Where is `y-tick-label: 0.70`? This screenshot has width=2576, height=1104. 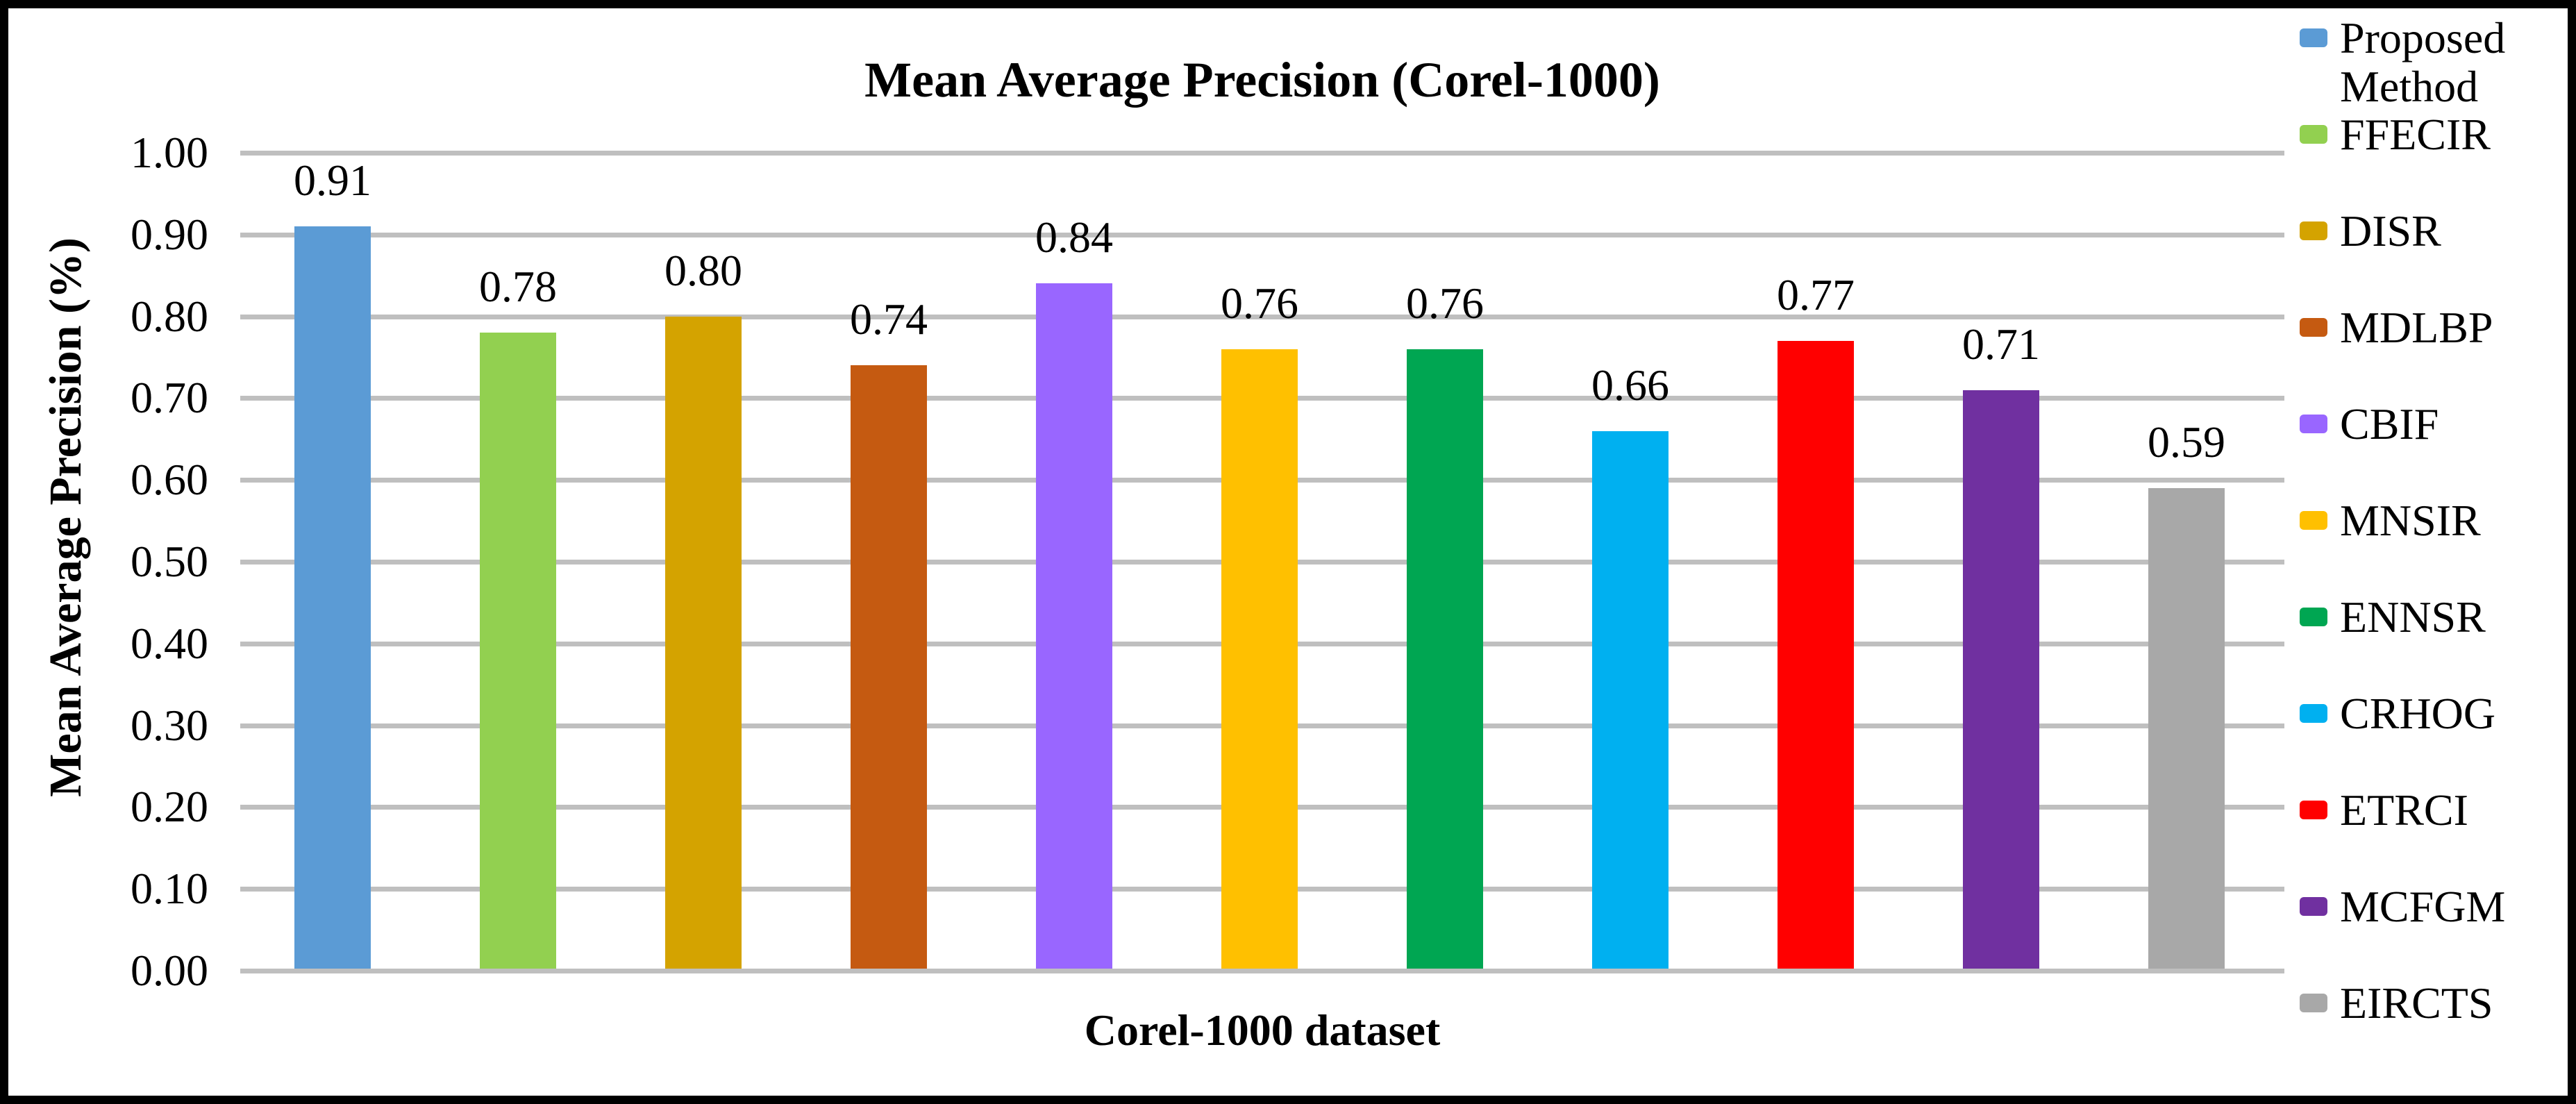 y-tick-label: 0.70 is located at coordinates (169, 398).